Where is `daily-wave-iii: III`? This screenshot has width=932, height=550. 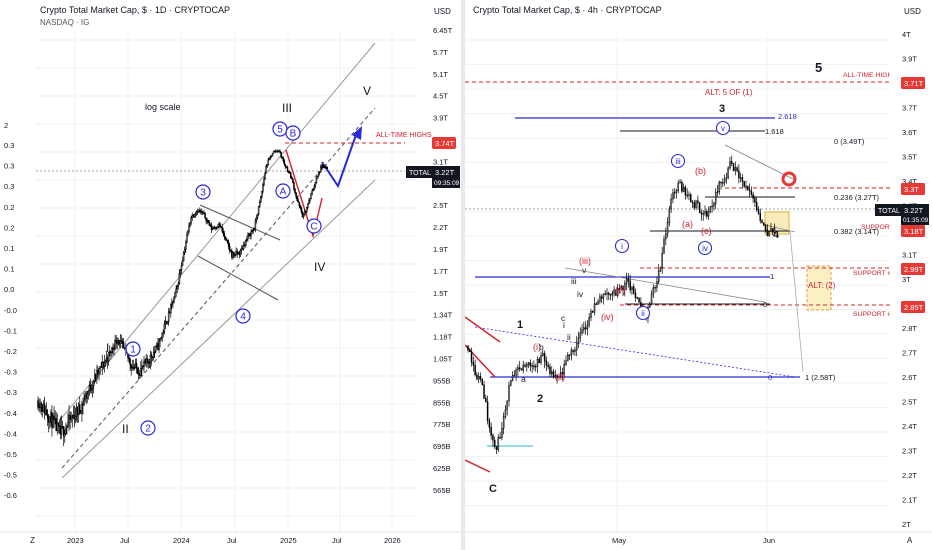 daily-wave-iii: III is located at coordinates (287, 108).